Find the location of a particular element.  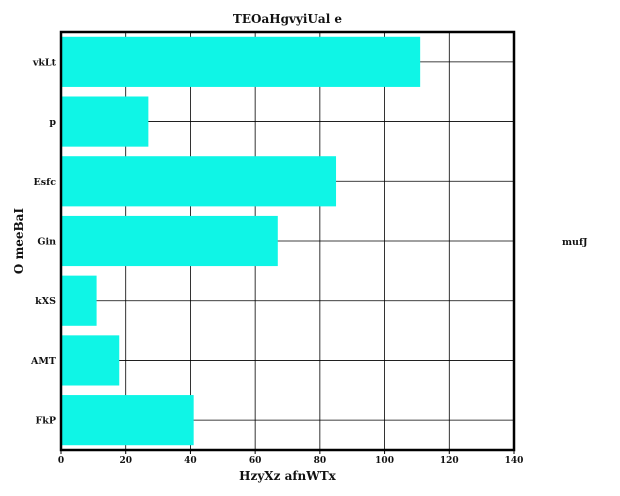

x-tick-label: 100 is located at coordinates (384, 461).